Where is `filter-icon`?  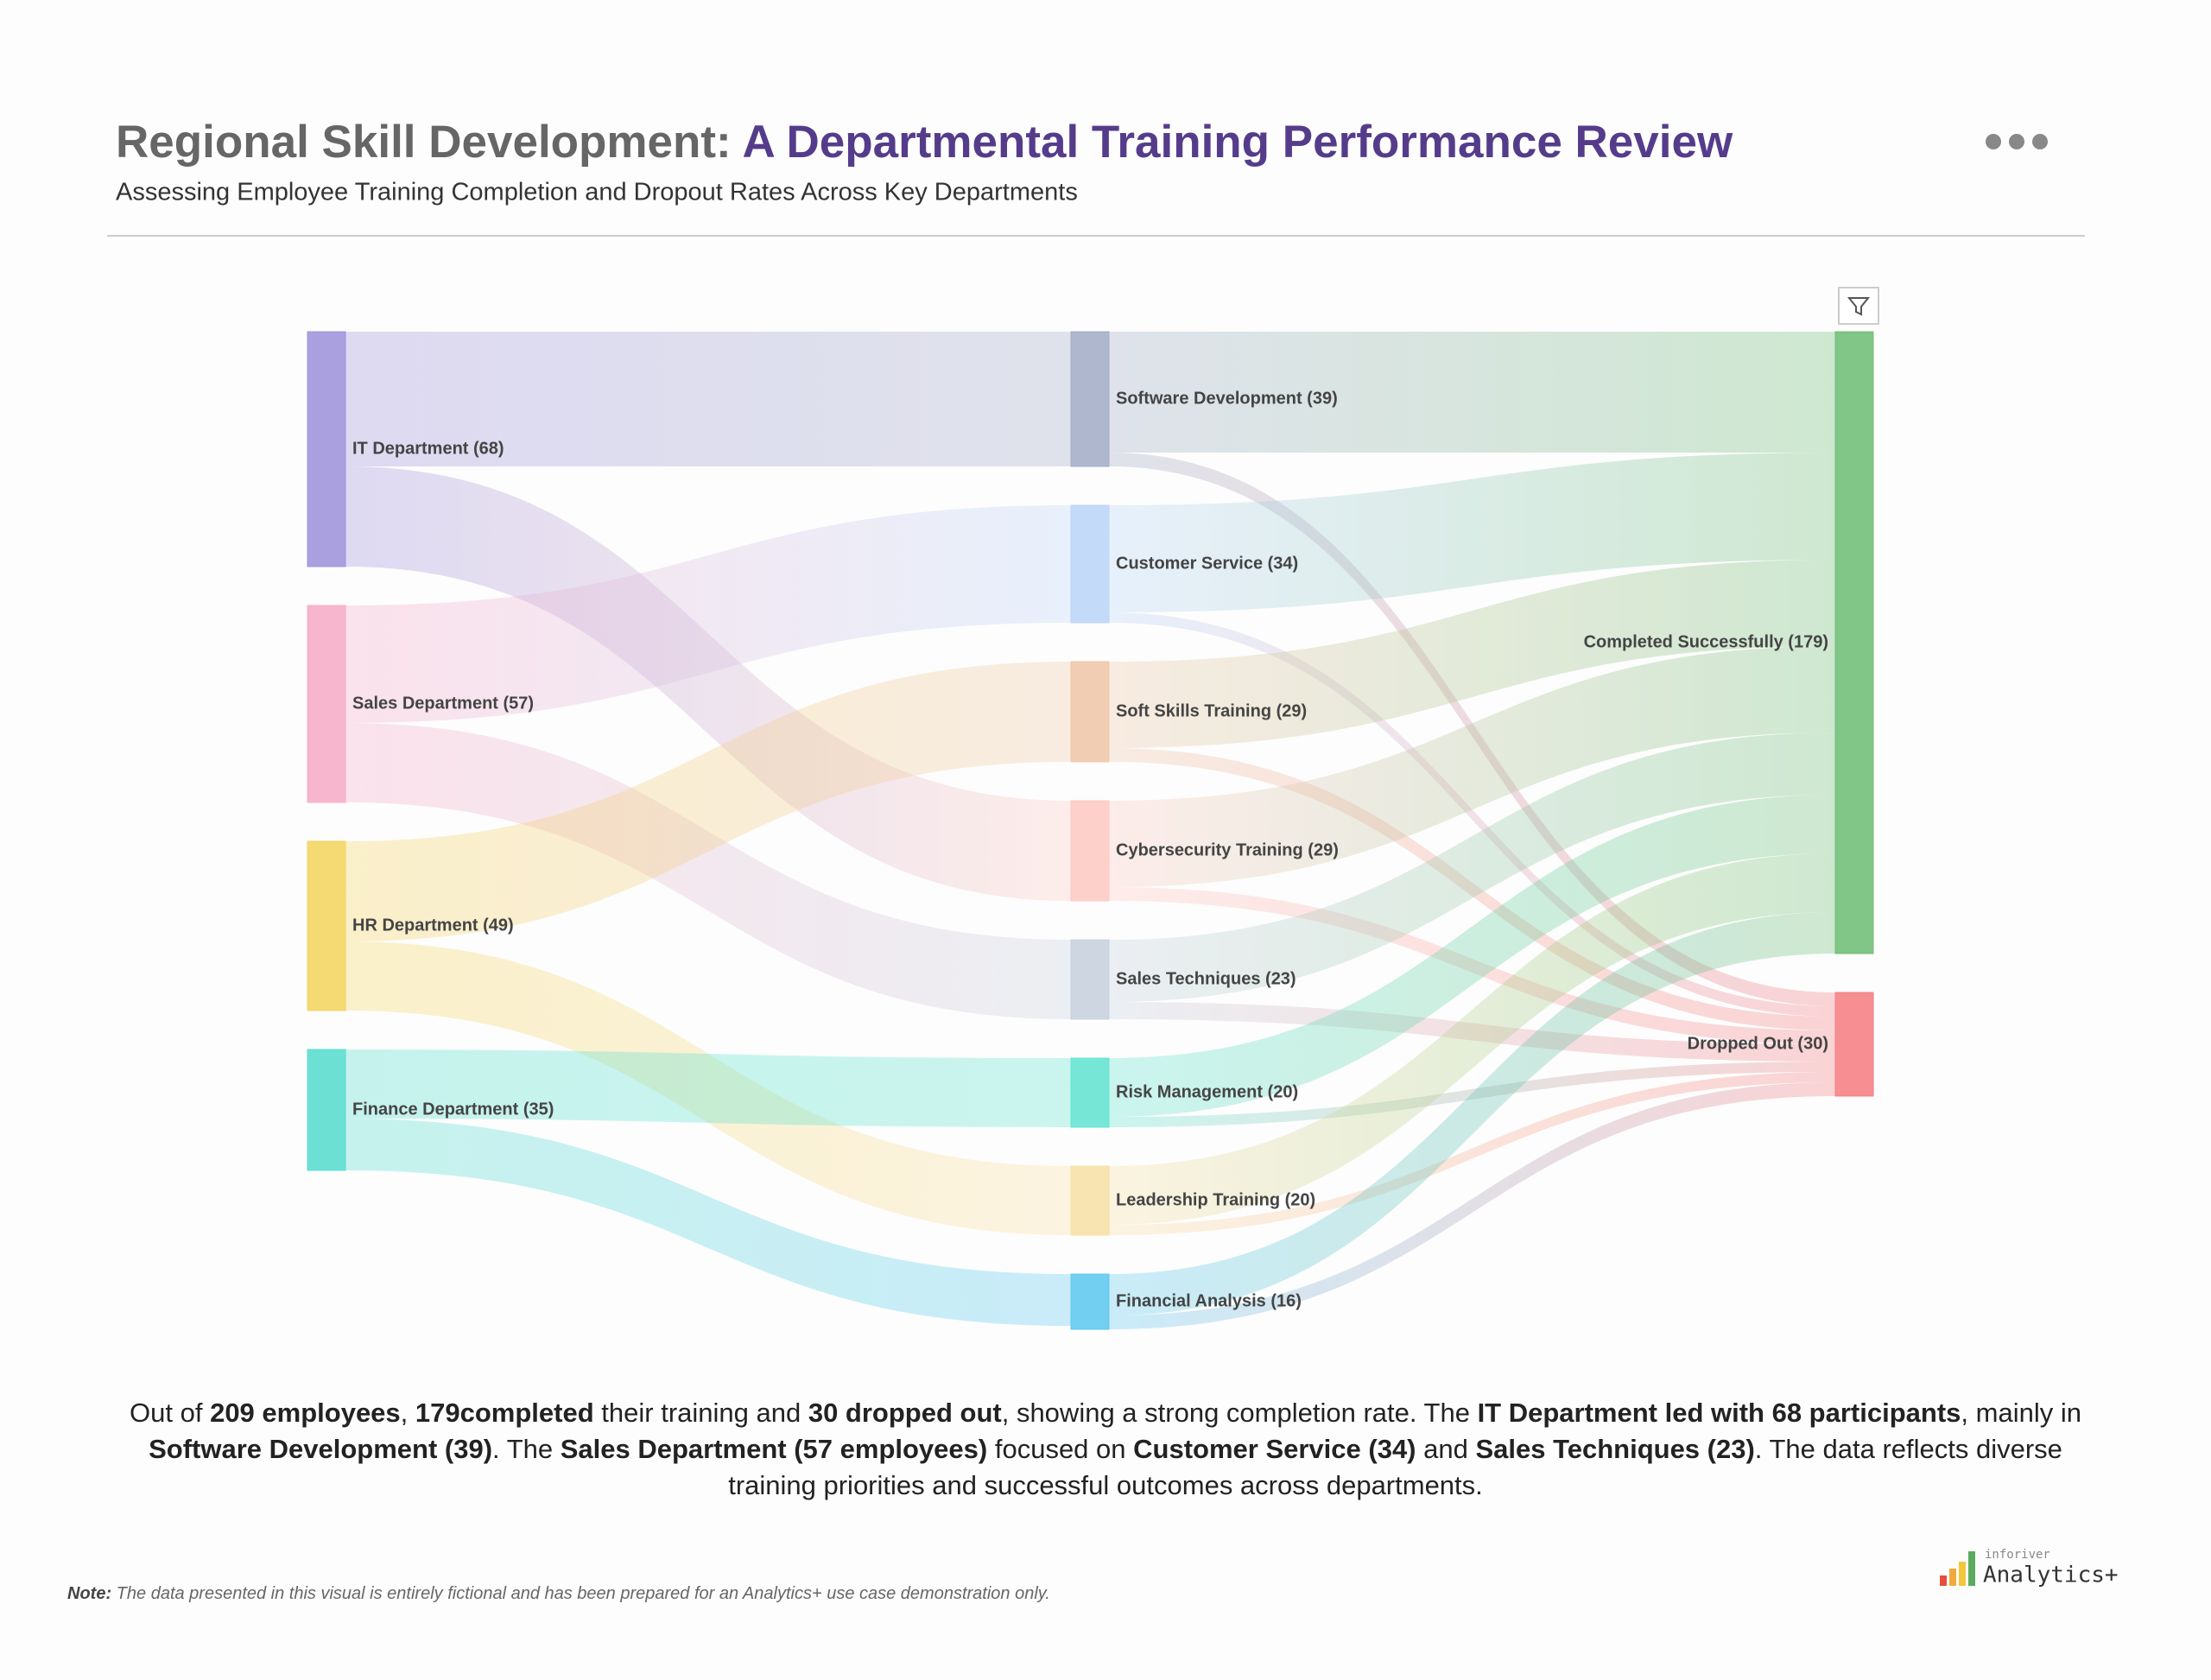
filter-icon is located at coordinates (1859, 306).